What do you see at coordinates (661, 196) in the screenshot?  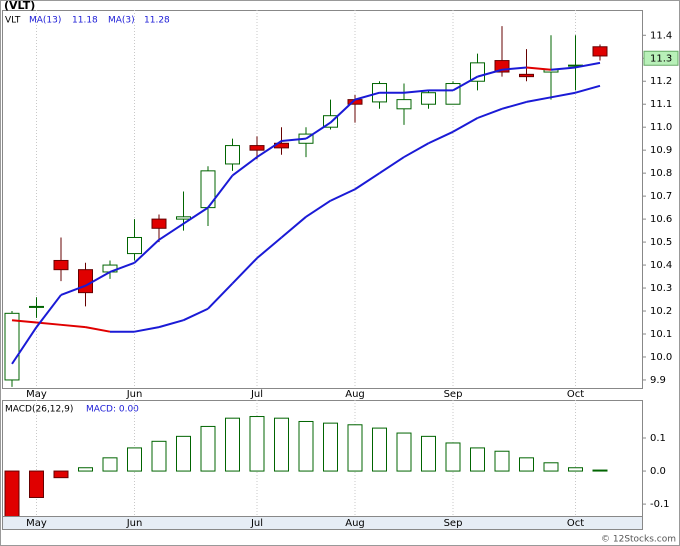 I see `y-tick-label: 10.7` at bounding box center [661, 196].